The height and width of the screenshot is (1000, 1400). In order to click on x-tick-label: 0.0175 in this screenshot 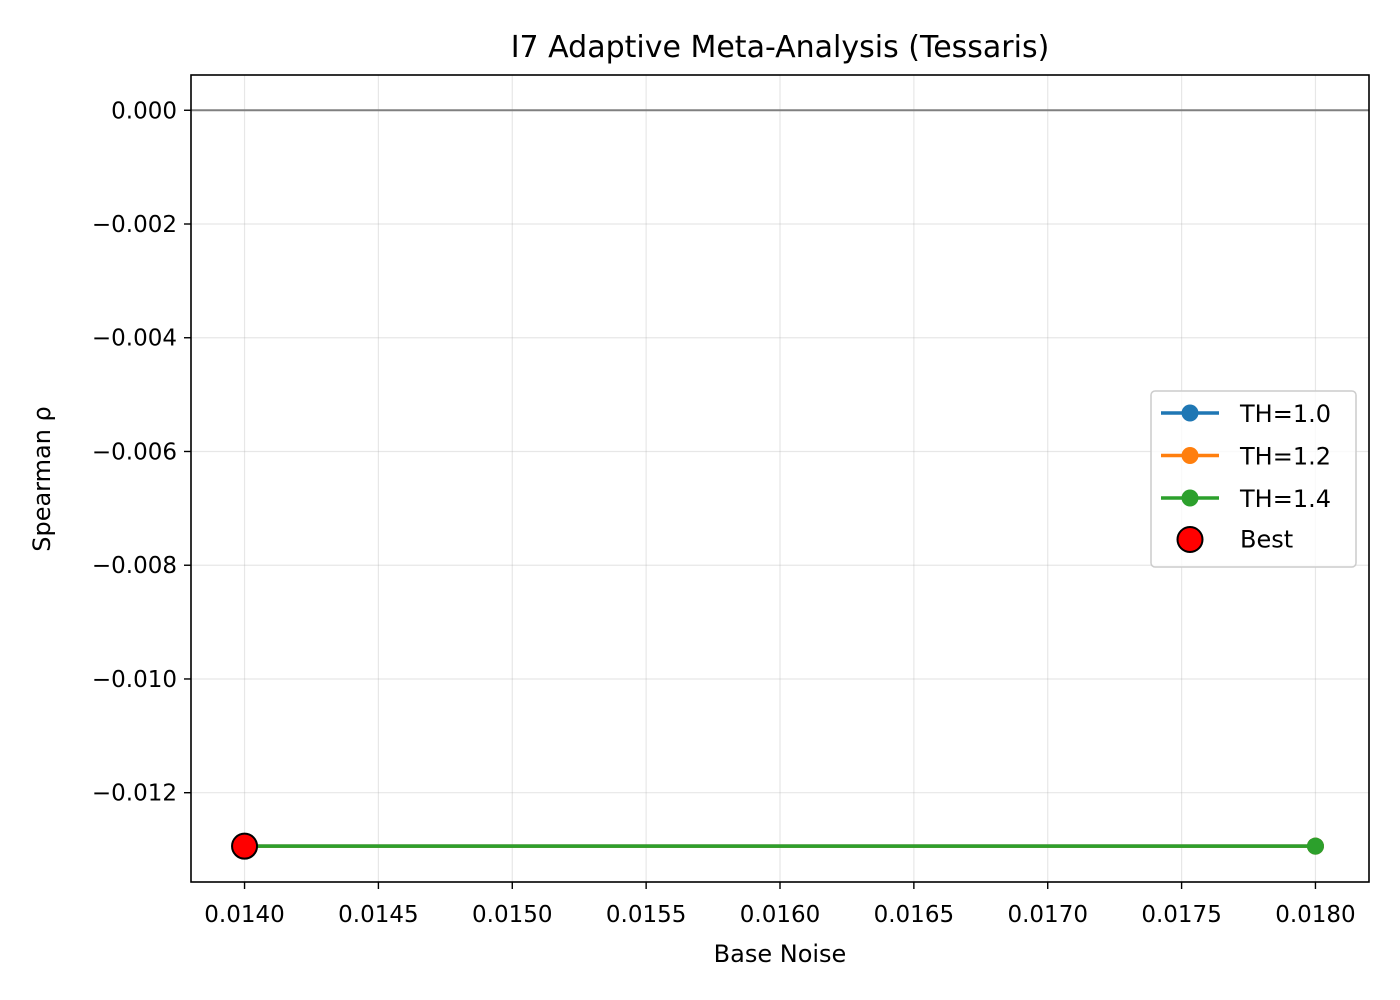, I will do `click(1181, 915)`.